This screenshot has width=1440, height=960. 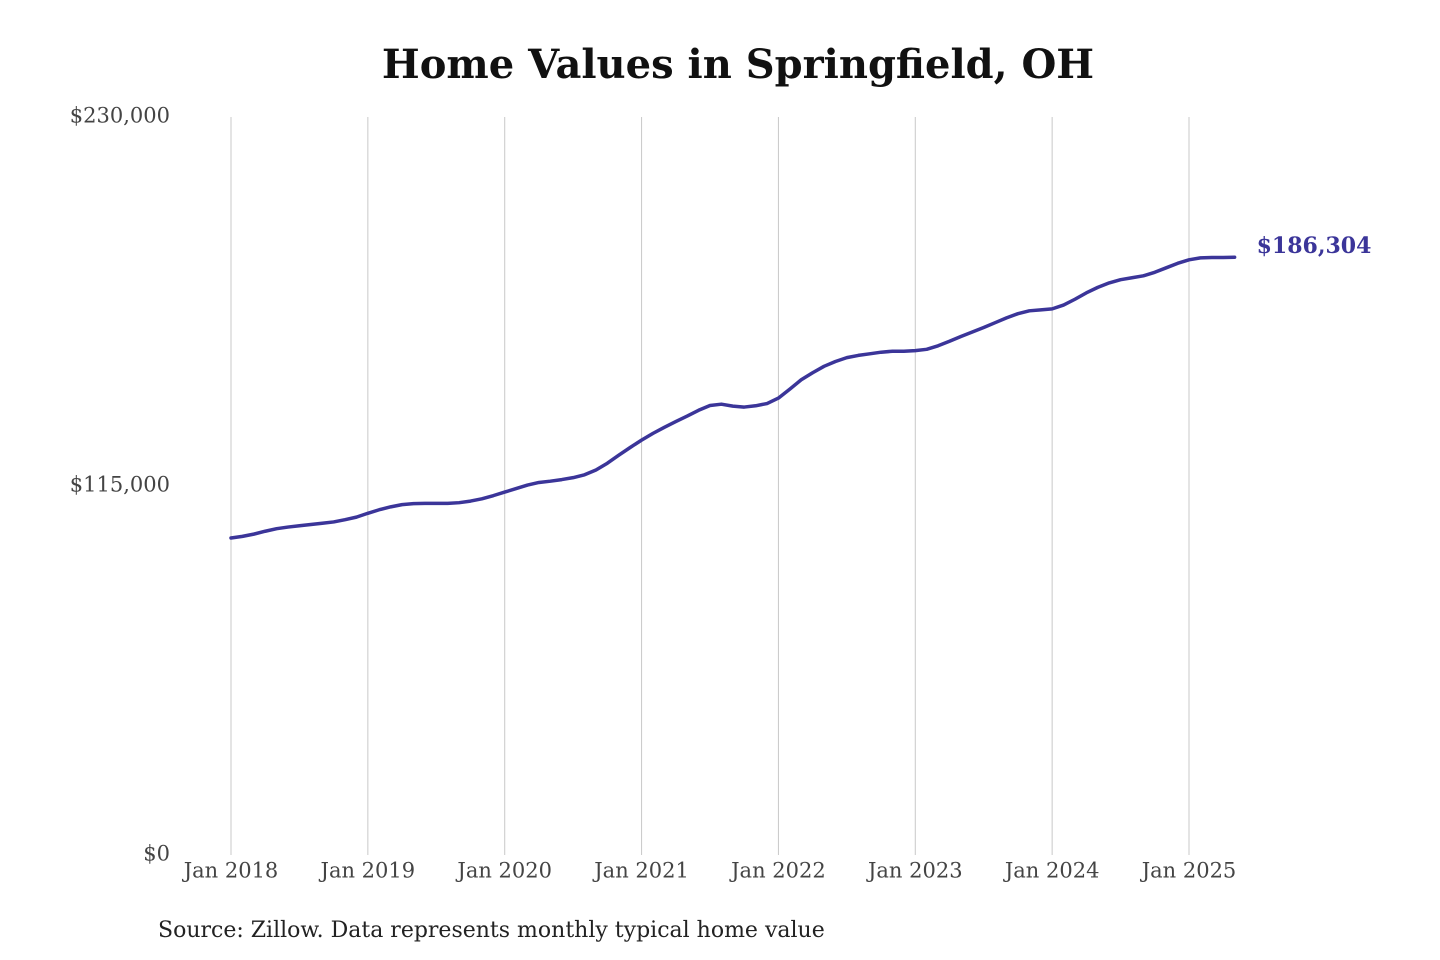 I want to click on x-tick-label: Jan 2022, so click(x=777, y=871).